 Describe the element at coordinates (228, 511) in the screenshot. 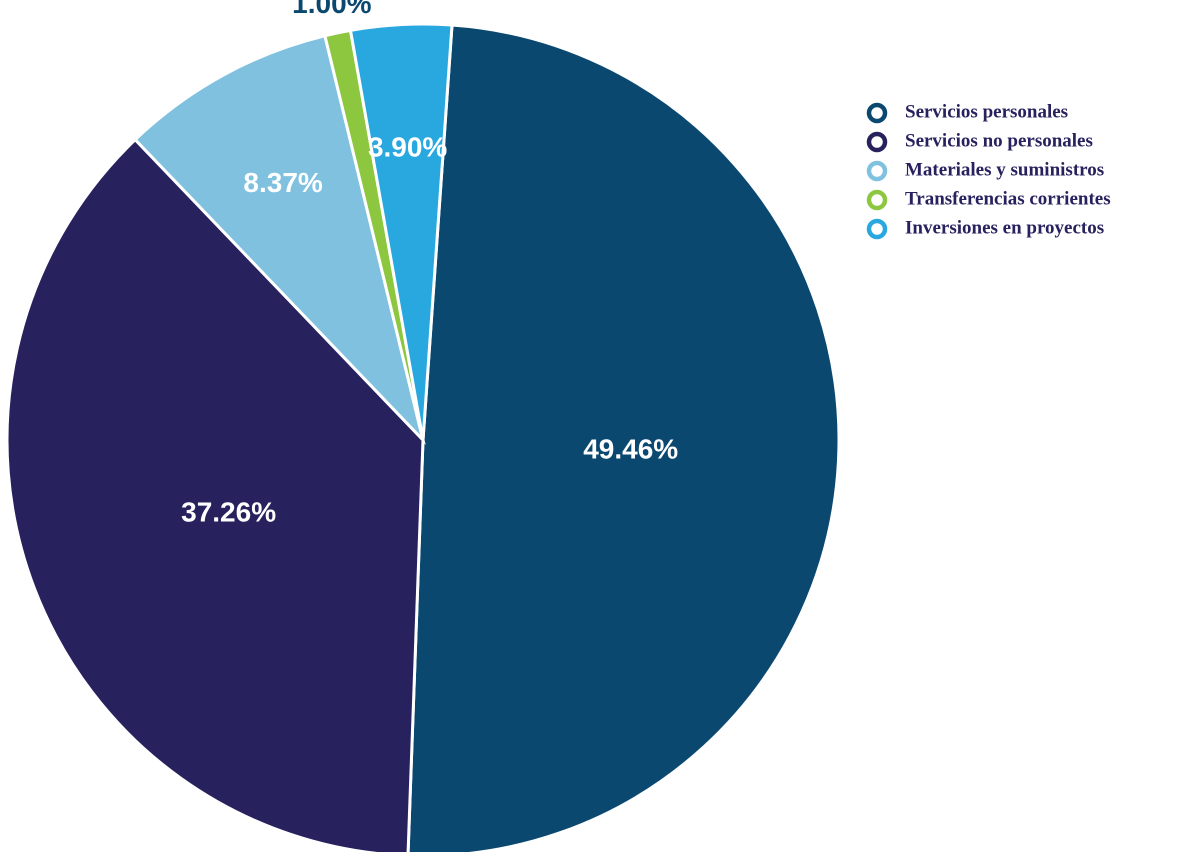

I see `data-label: 37.26%` at that location.